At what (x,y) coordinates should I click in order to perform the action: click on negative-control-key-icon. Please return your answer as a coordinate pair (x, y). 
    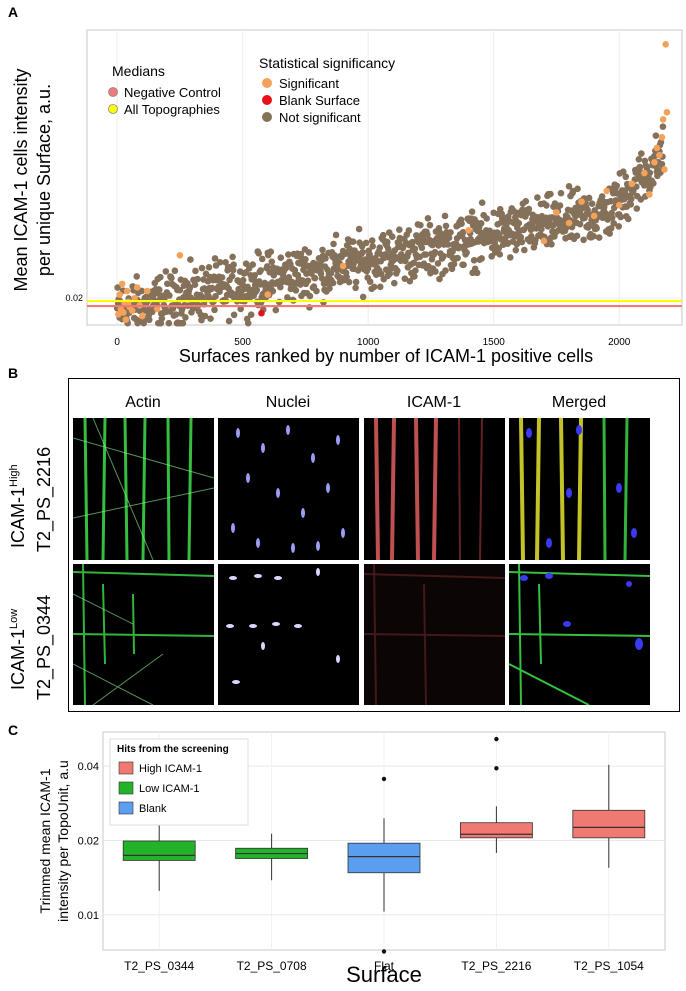
    Looking at the image, I should click on (113, 92).